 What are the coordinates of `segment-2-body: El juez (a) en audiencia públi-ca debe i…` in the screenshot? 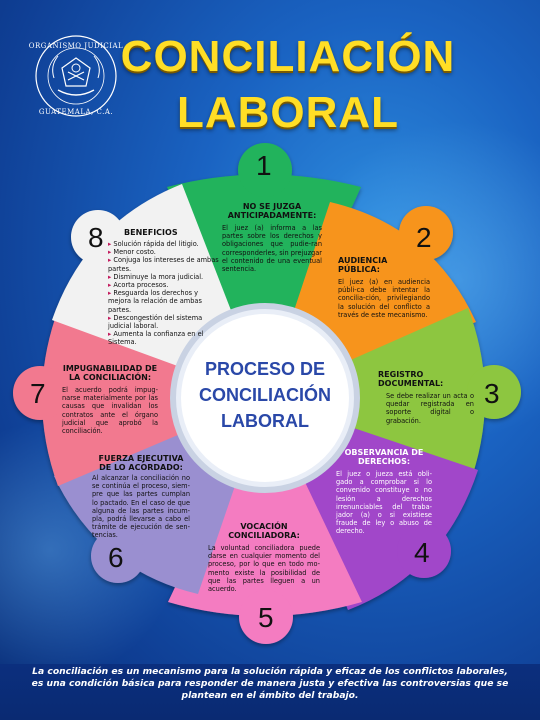 It's located at (384, 298).